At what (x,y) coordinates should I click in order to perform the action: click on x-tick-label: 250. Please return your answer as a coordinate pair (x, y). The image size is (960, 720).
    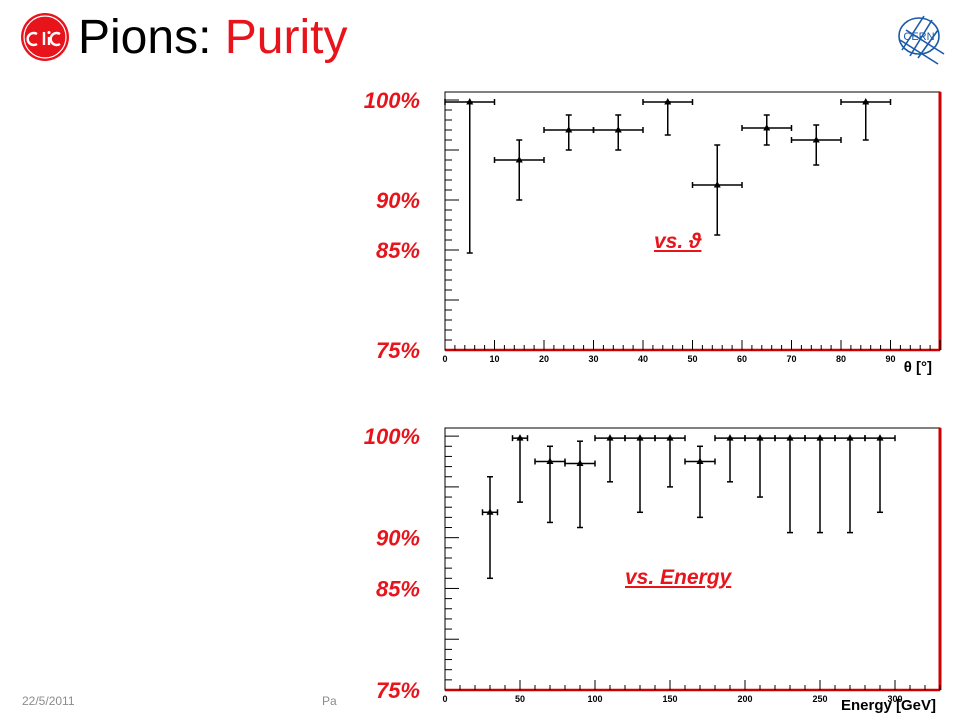
    Looking at the image, I should click on (819, 699).